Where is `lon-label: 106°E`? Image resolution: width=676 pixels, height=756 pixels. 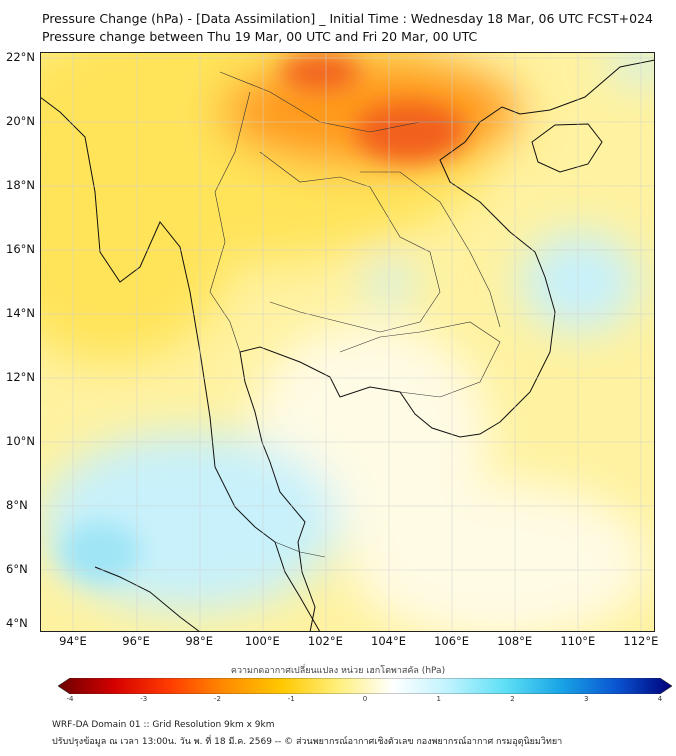 lon-label: 106°E is located at coordinates (452, 641).